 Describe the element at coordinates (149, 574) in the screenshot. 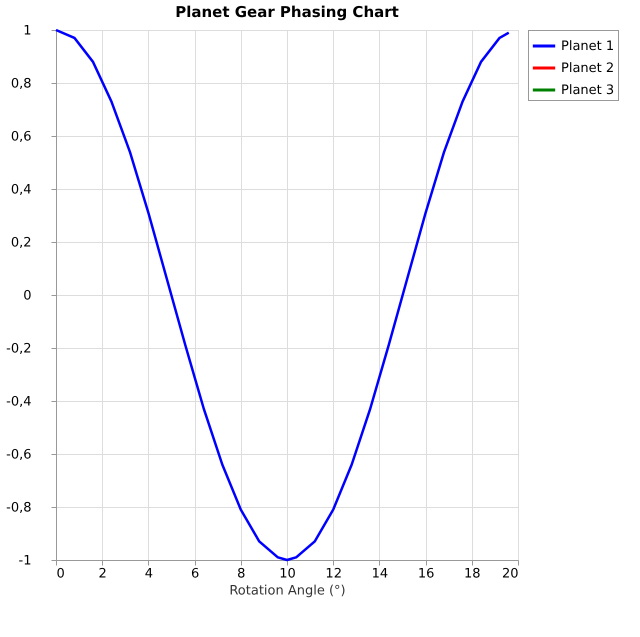

I see `x-tick-label: 4` at that location.